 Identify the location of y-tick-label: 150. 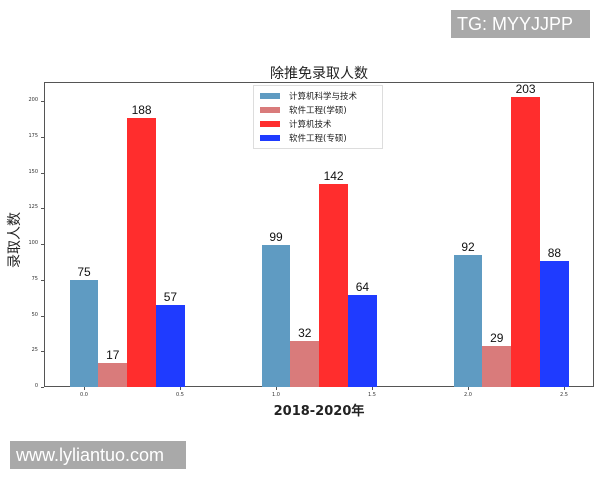
(33, 171).